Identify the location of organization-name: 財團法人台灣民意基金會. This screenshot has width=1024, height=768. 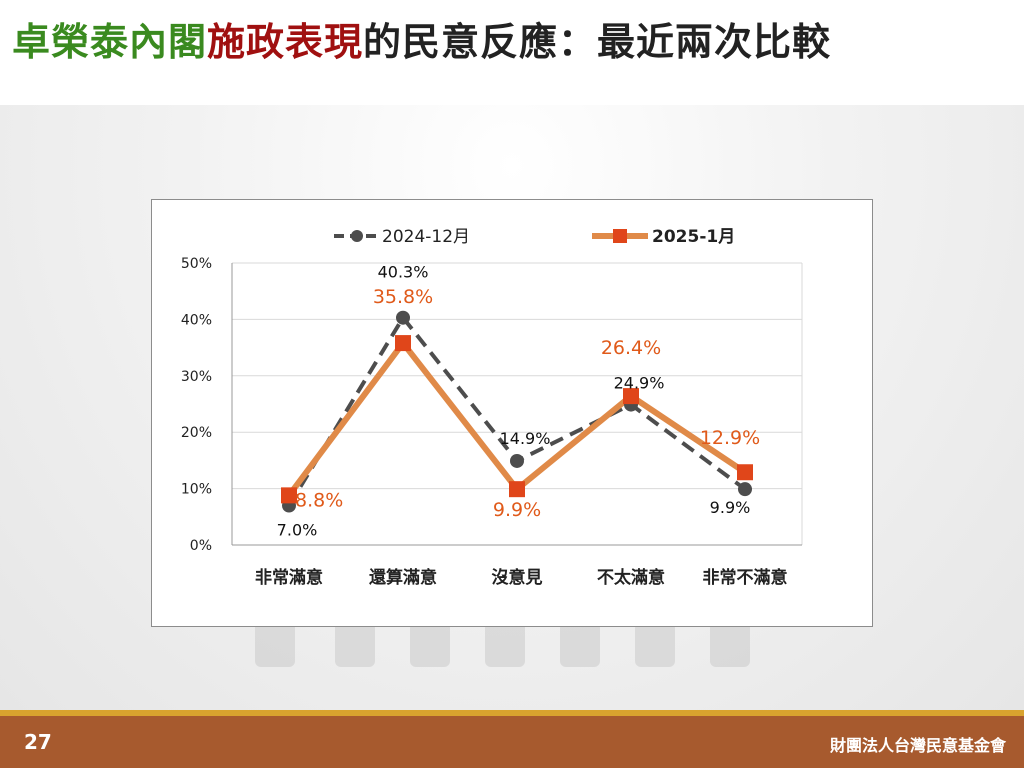
(917, 745).